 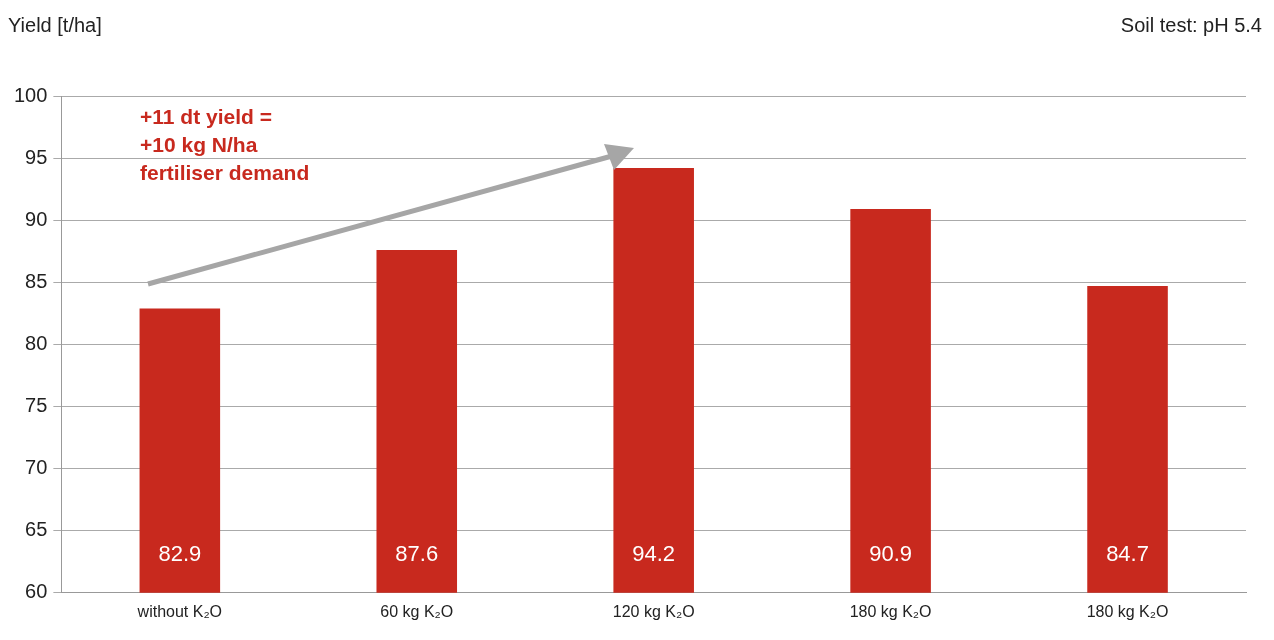 What do you see at coordinates (55, 24) in the screenshot?
I see `y-axis-title: Yield [t/ha]` at bounding box center [55, 24].